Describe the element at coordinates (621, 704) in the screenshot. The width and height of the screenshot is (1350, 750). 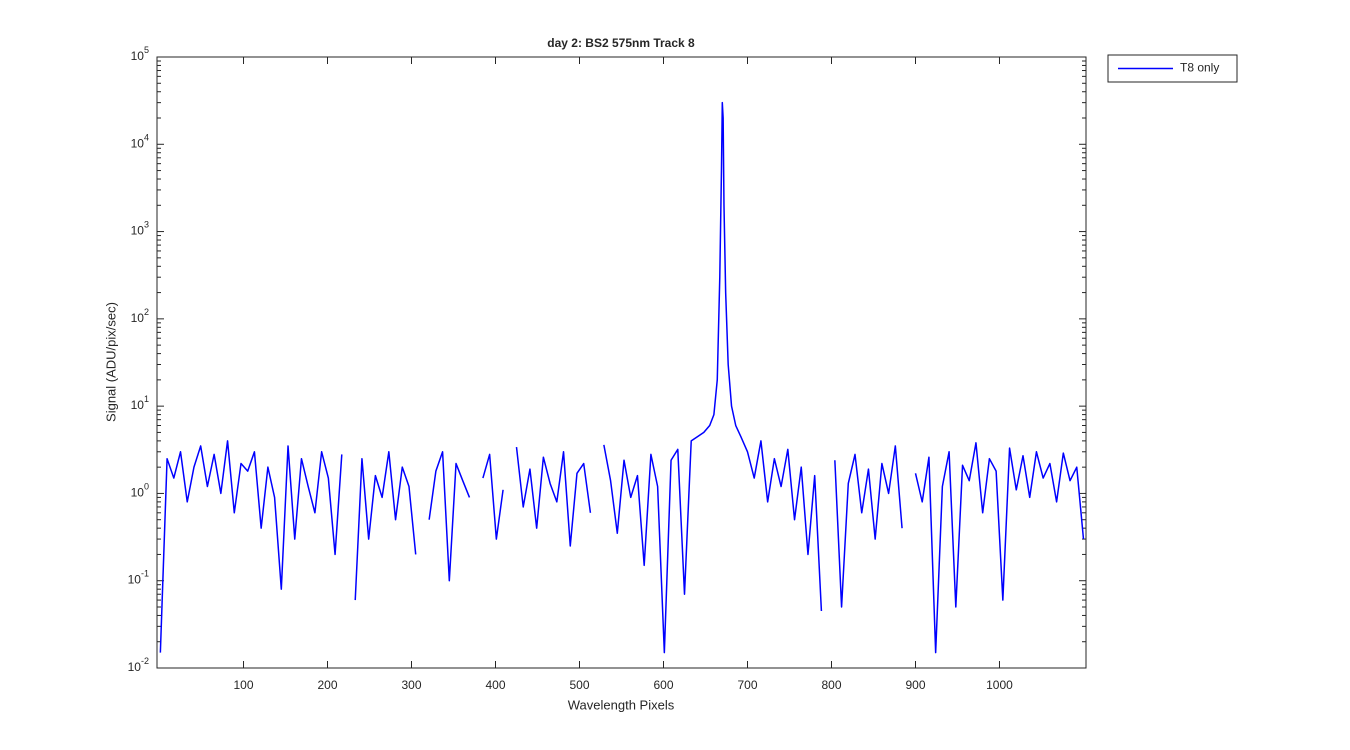
I see `x-axis-label: Wavelength Pixels` at that location.